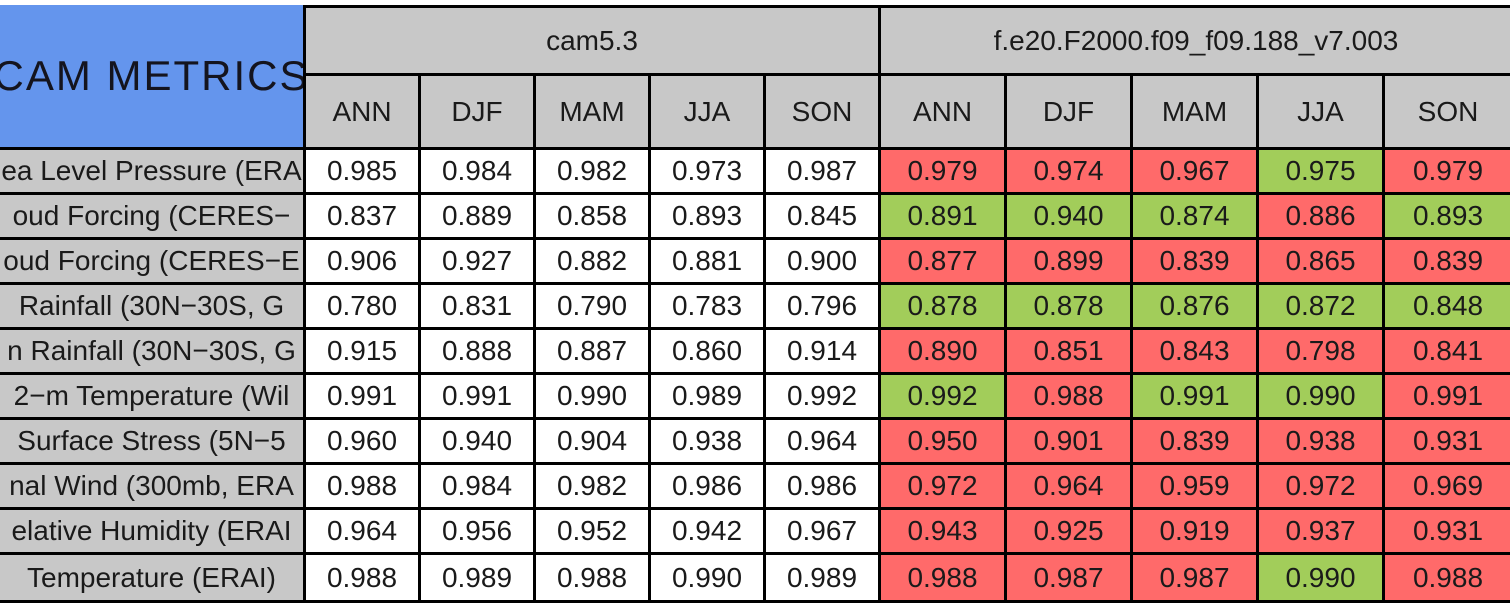 Image resolution: width=1510 pixels, height=611 pixels. Describe the element at coordinates (1447, 217) in the screenshot. I see `test-value-cell: 0.893` at that location.